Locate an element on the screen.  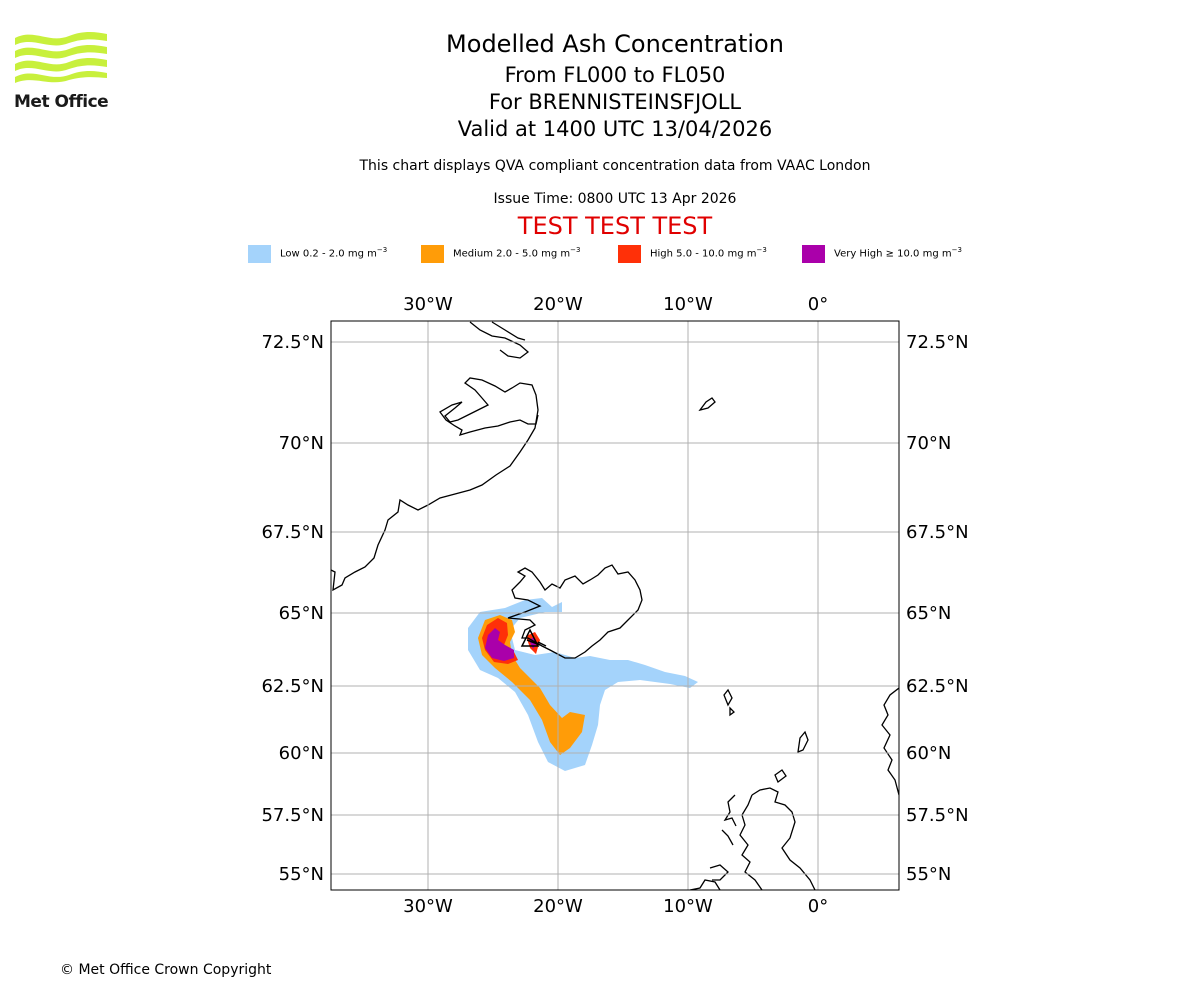
ireland-coast is located at coordinates (705, 884).